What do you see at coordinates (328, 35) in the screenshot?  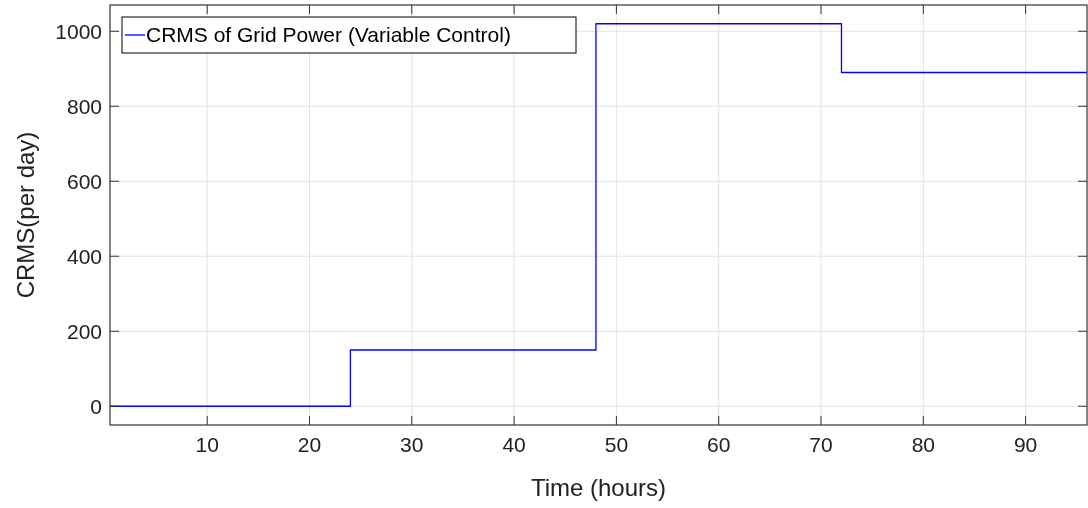 I see `legend-label: CRMS of Grid Power (Variable Control)` at bounding box center [328, 35].